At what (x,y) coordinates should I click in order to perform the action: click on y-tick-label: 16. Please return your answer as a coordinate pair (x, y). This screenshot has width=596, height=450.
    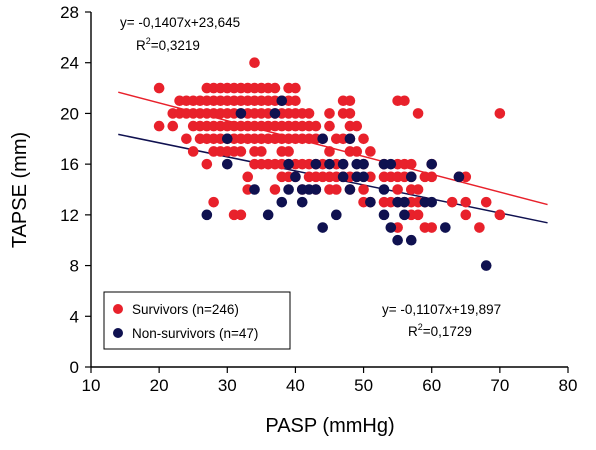
    Looking at the image, I should click on (69, 164).